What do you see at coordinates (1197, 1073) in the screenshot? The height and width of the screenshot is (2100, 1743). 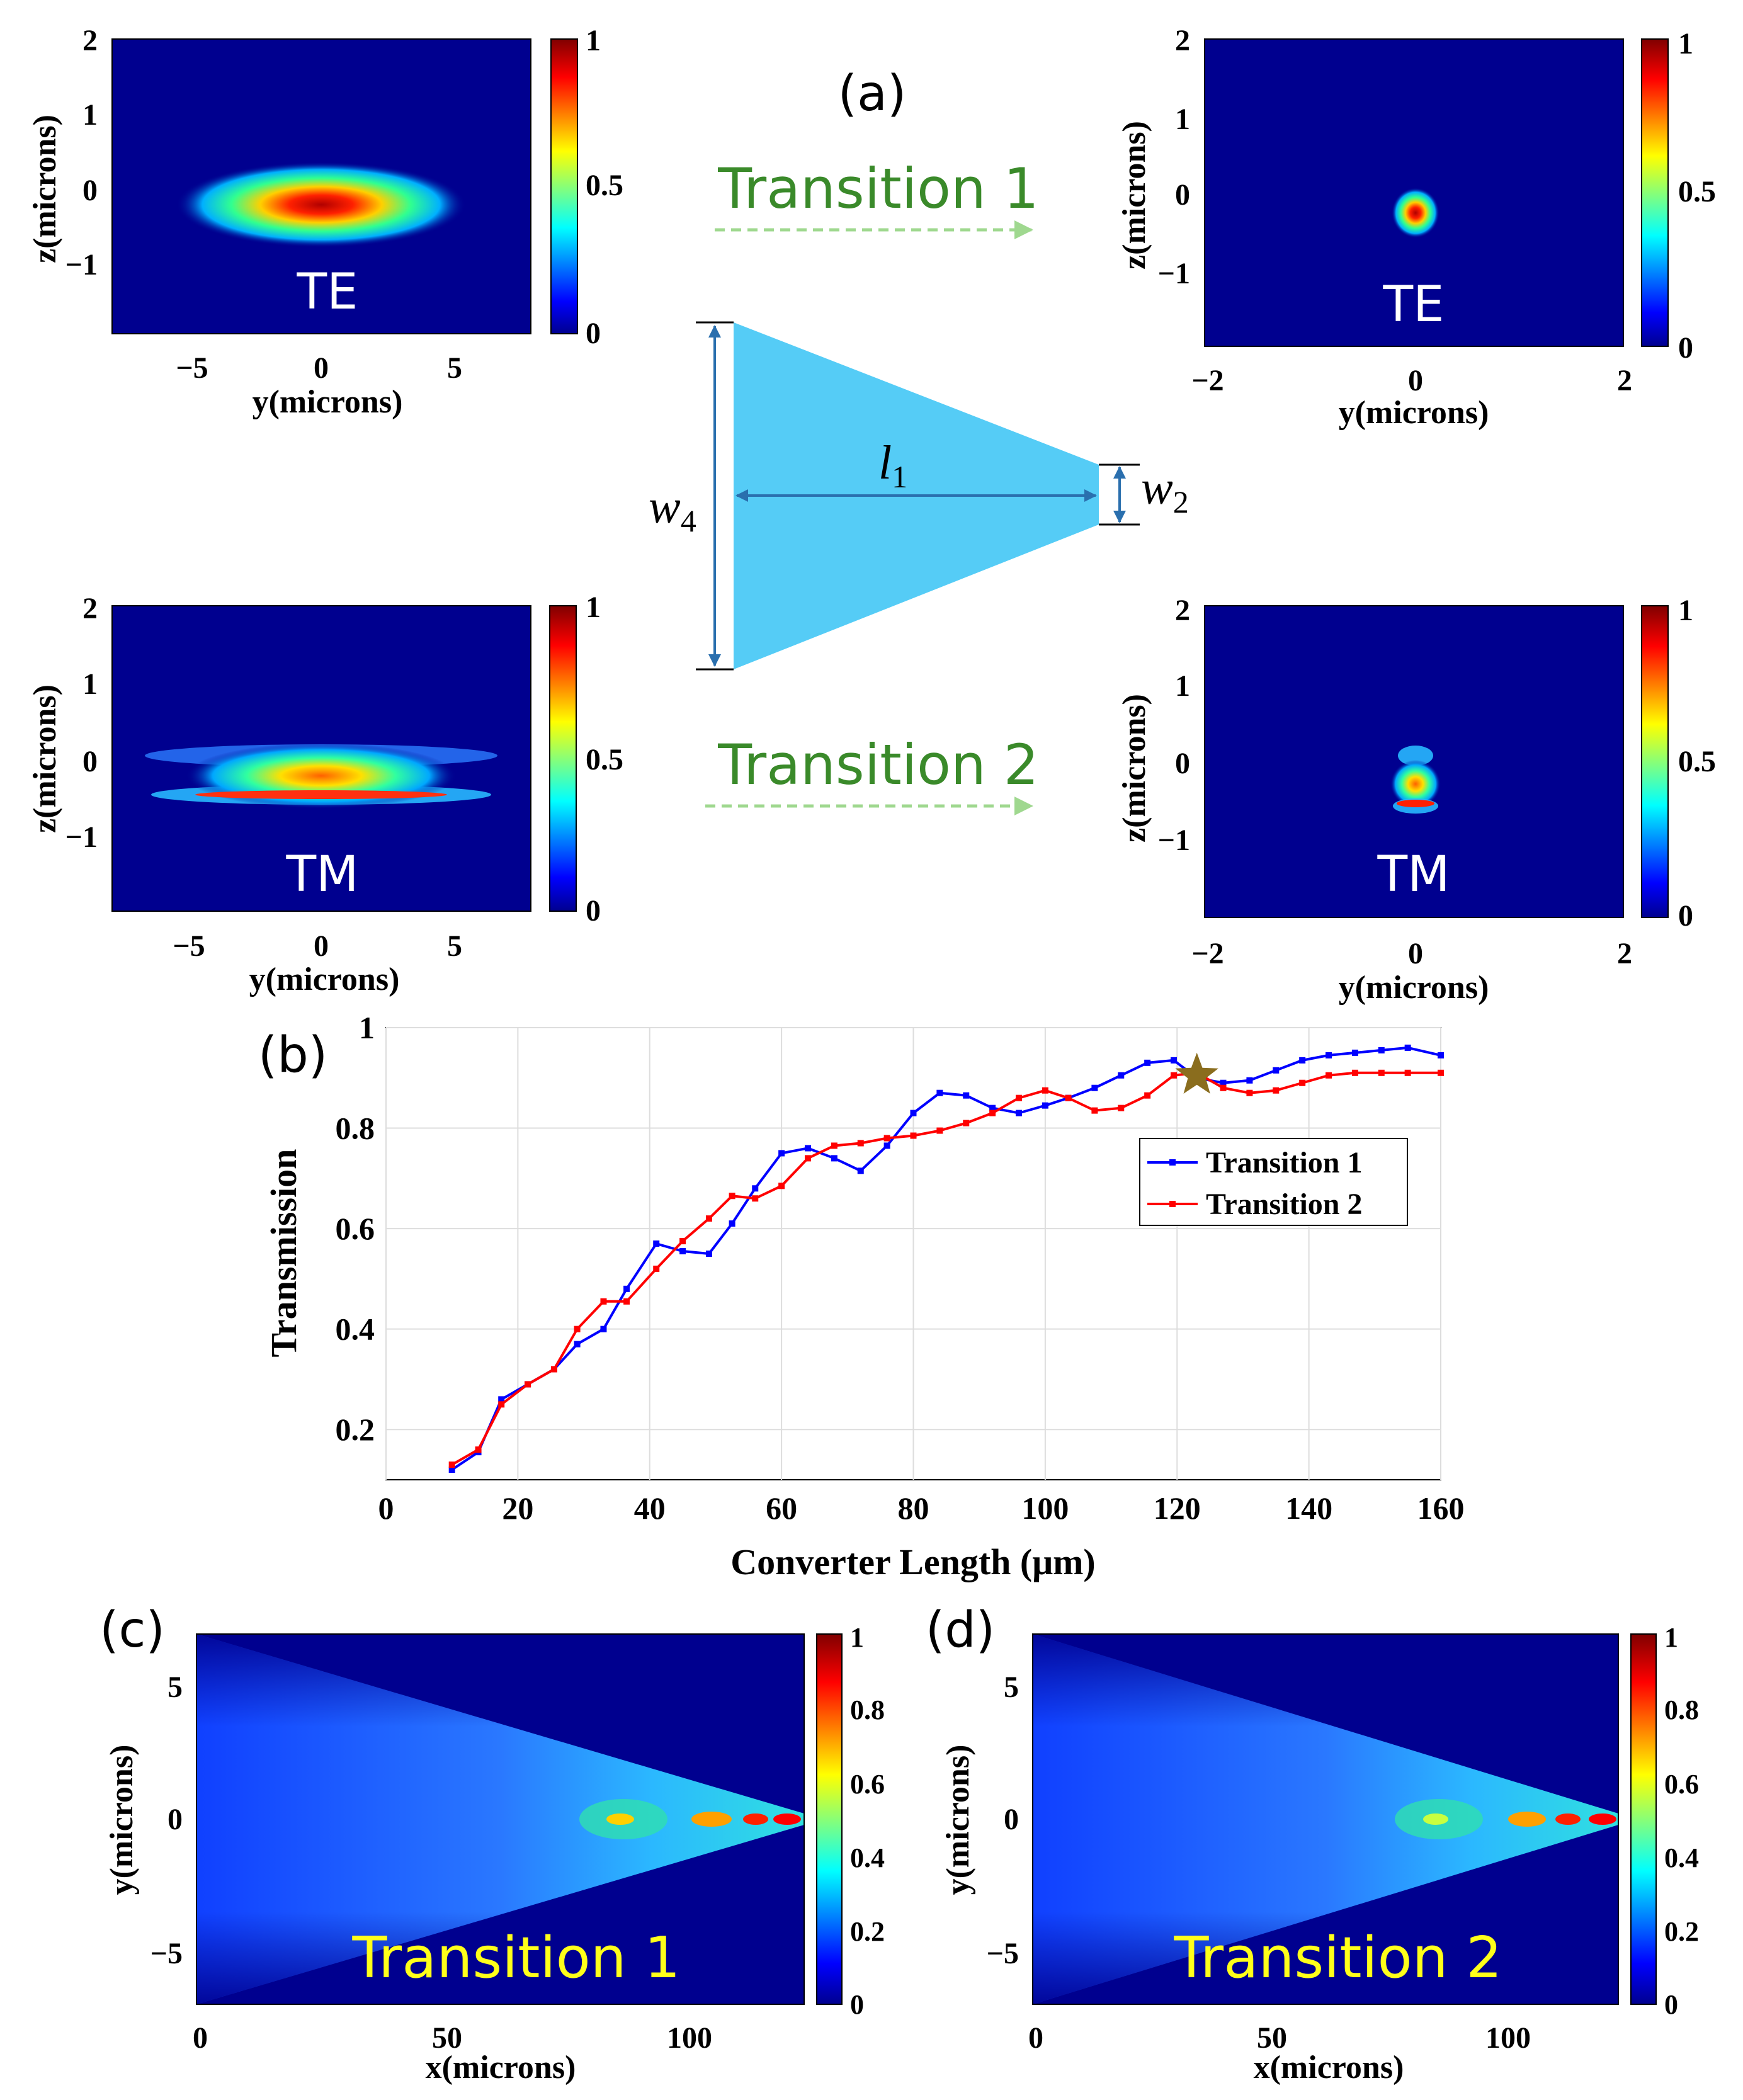 I see `star-marker` at bounding box center [1197, 1073].